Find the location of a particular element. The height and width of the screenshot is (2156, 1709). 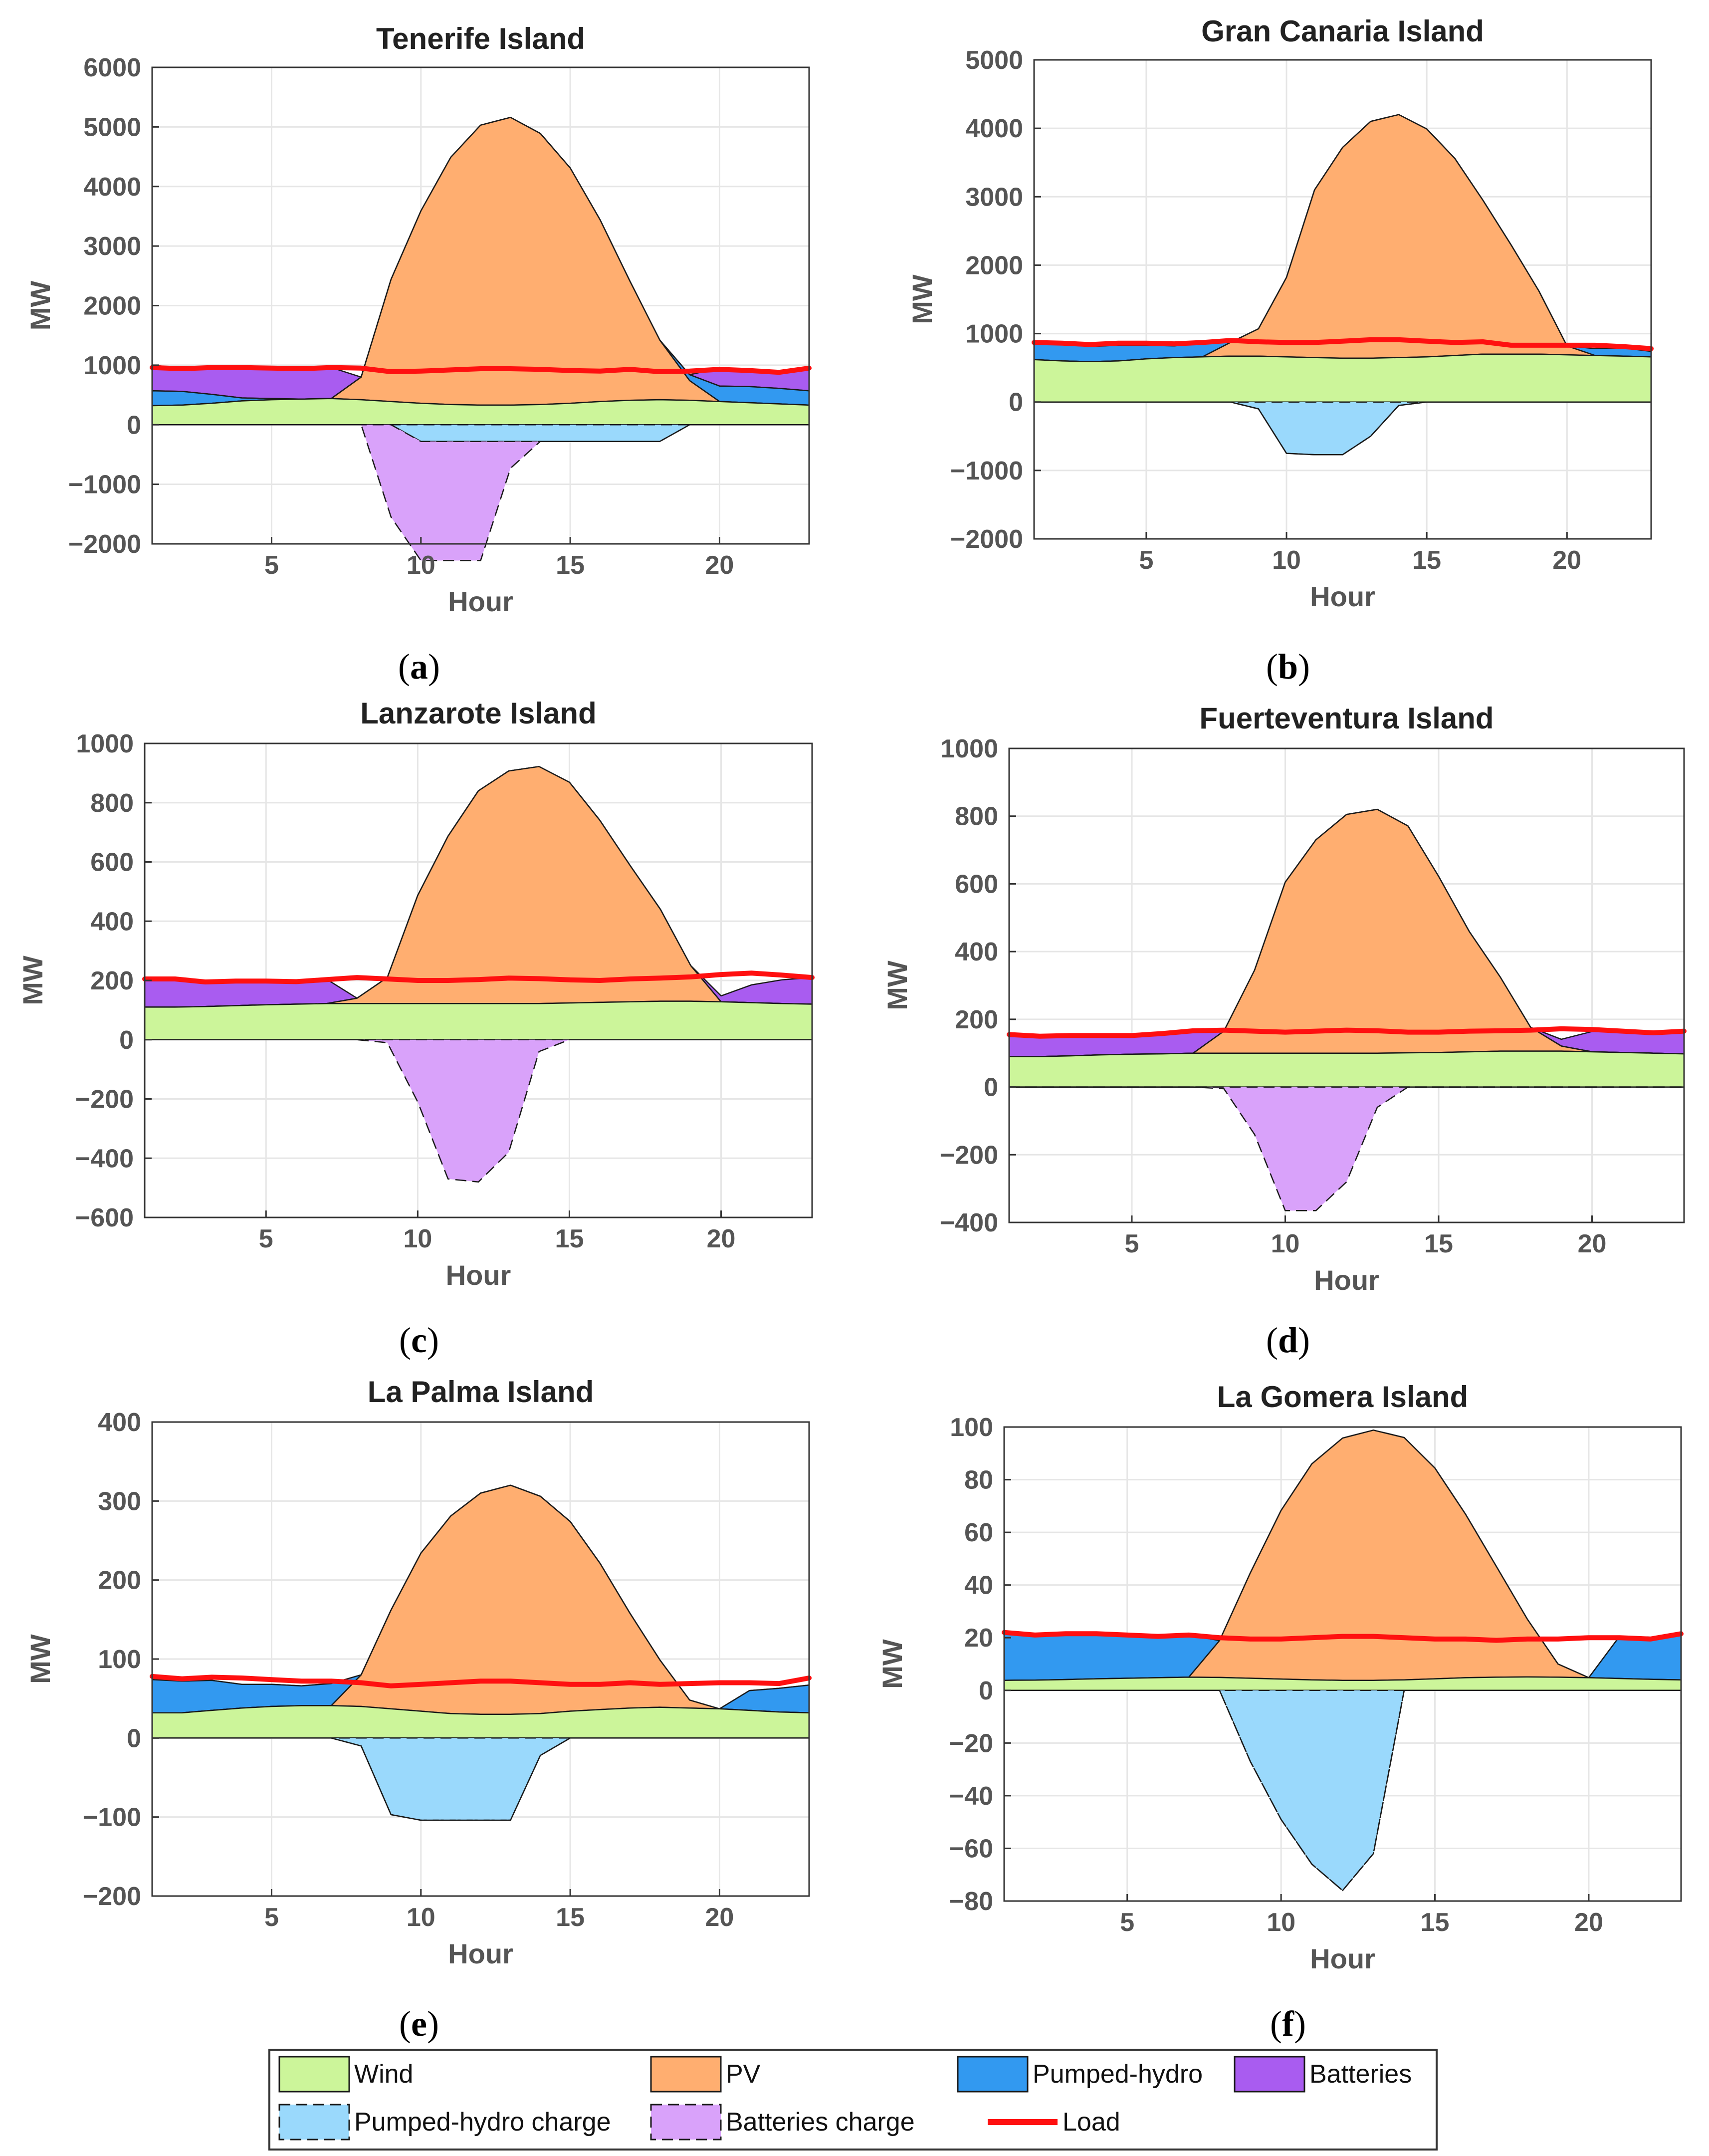

panel-caption: (c) is located at coordinates (419, 1340).